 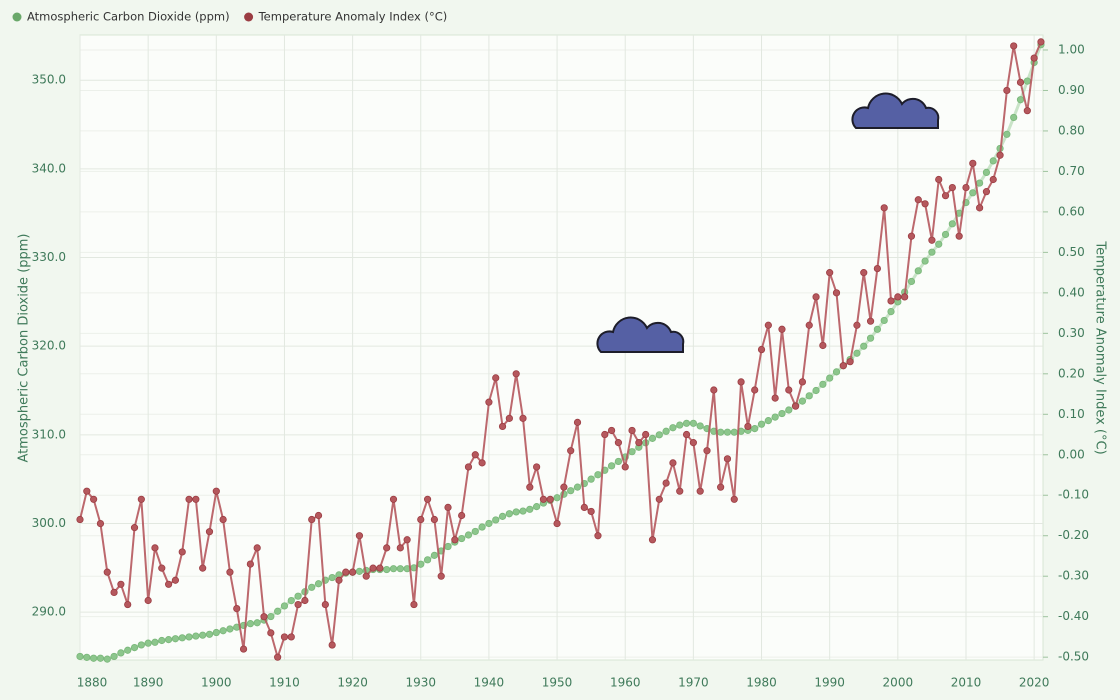 I want to click on y2-tick-label: 0.40, so click(x=1071, y=292).